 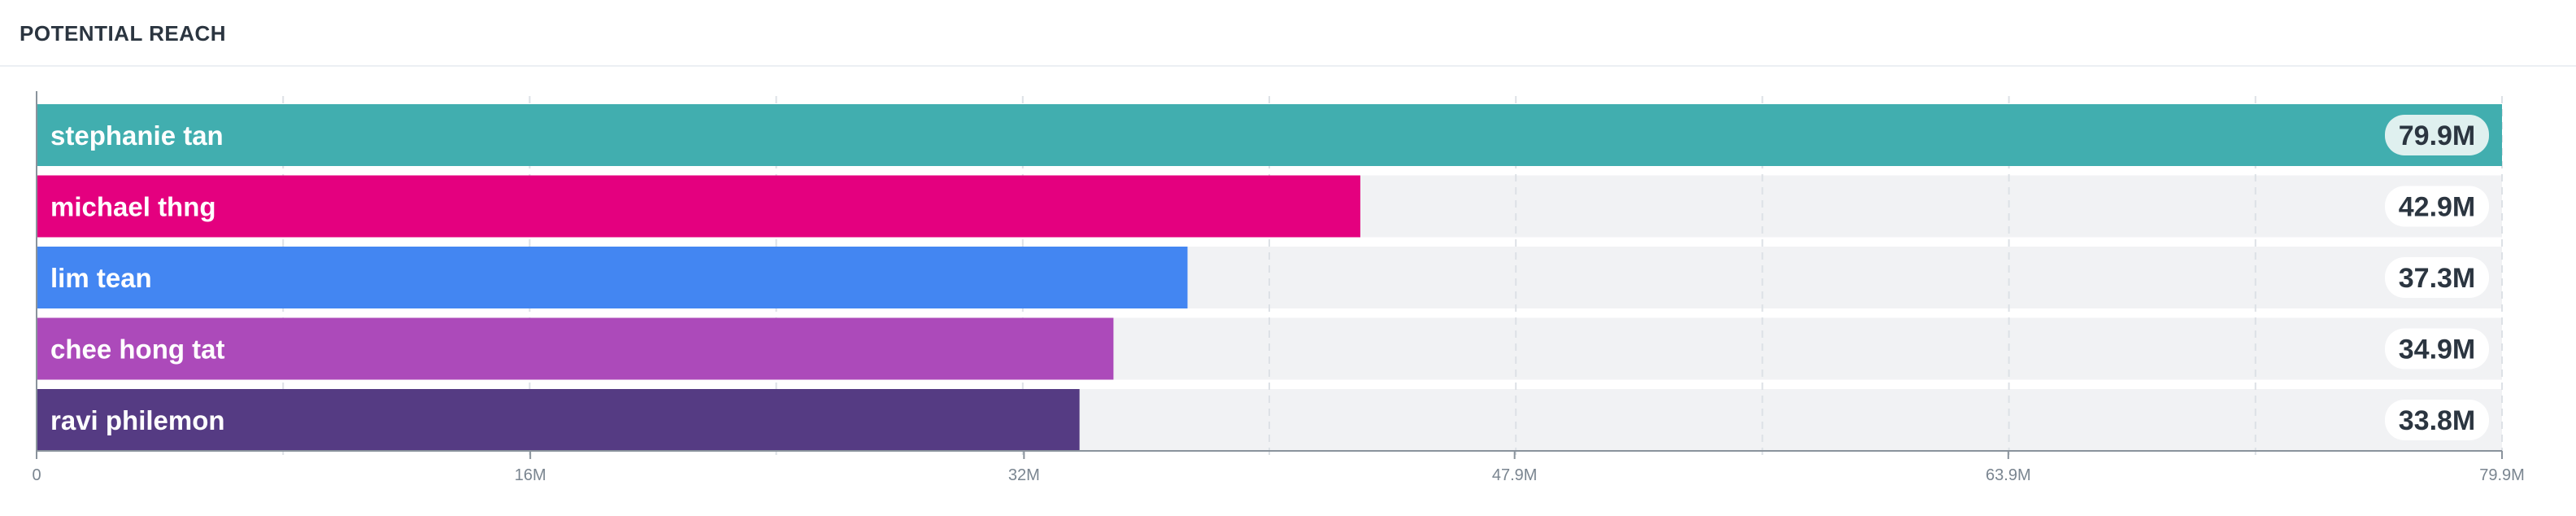 I want to click on x-tick-label: 32M, so click(x=1024, y=475).